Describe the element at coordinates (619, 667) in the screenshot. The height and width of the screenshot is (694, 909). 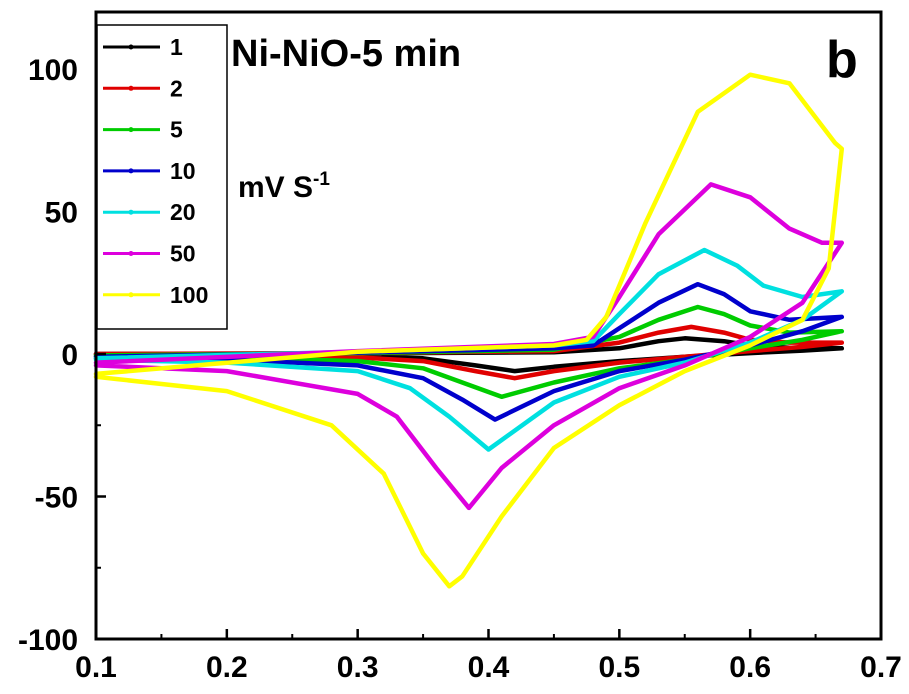
I see `x-tick-label: 0.5` at that location.